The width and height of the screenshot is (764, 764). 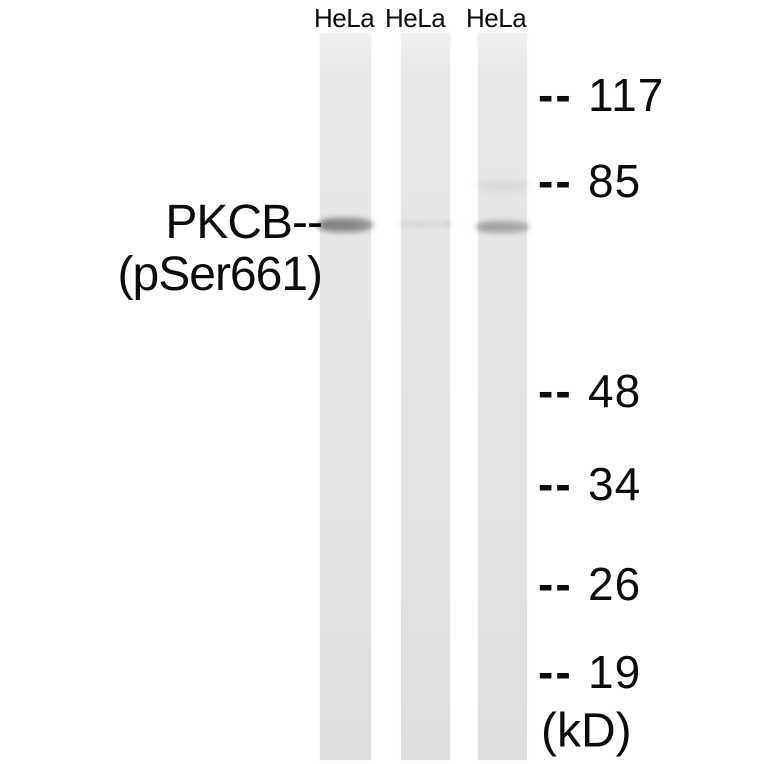 I want to click on marker-value: 48, so click(x=615, y=391).